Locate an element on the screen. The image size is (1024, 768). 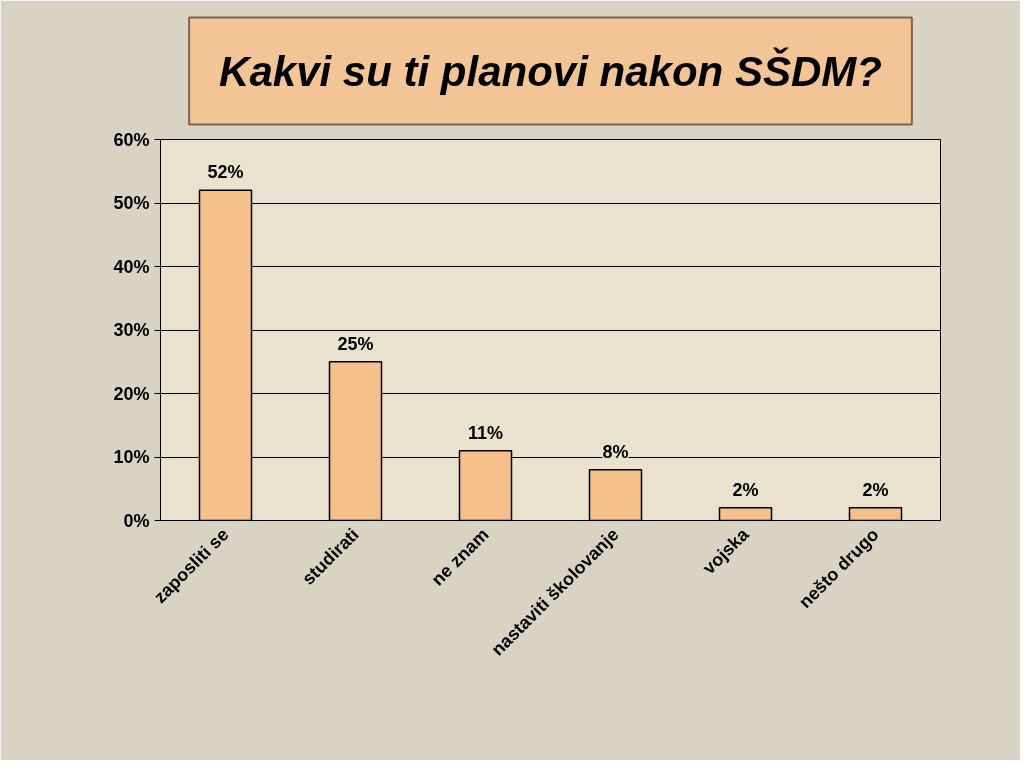
y-tick-label: 60% is located at coordinates (131, 139).